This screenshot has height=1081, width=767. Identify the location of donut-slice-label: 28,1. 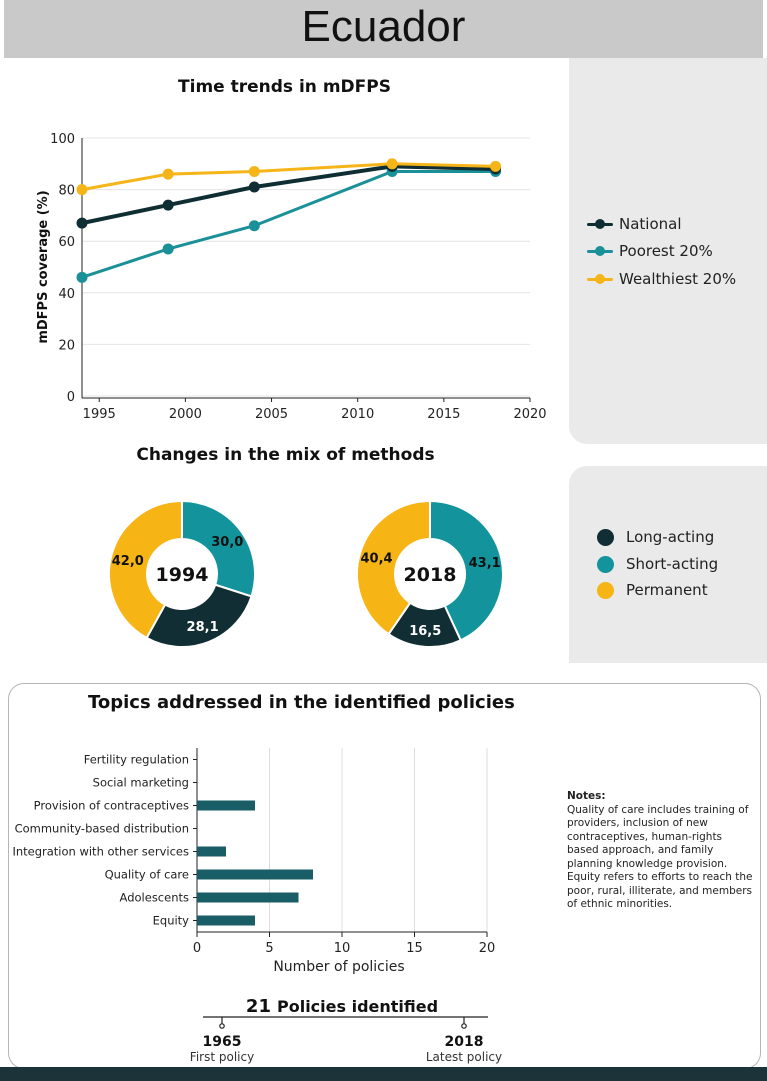
(203, 627).